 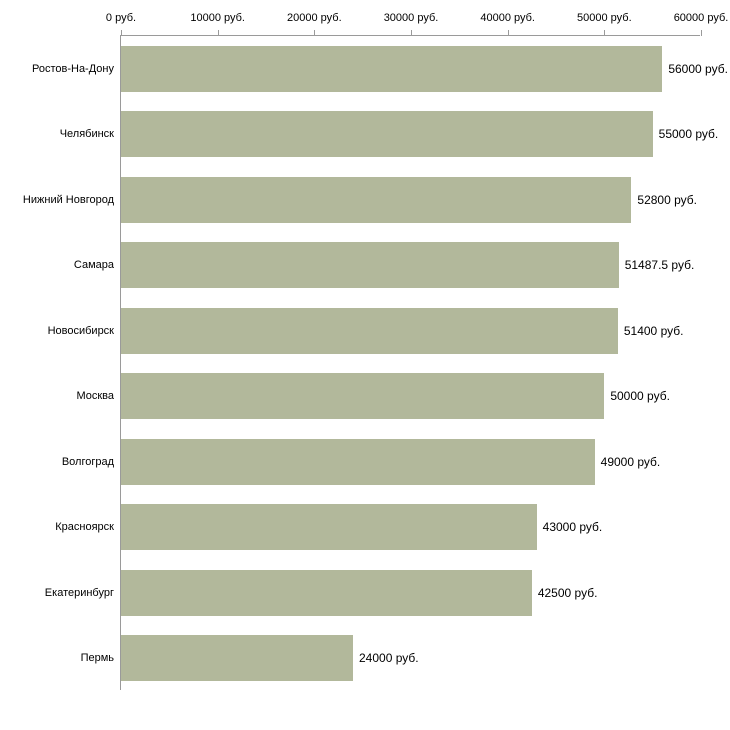 What do you see at coordinates (97, 658) in the screenshot?
I see `category-label: Пермь` at bounding box center [97, 658].